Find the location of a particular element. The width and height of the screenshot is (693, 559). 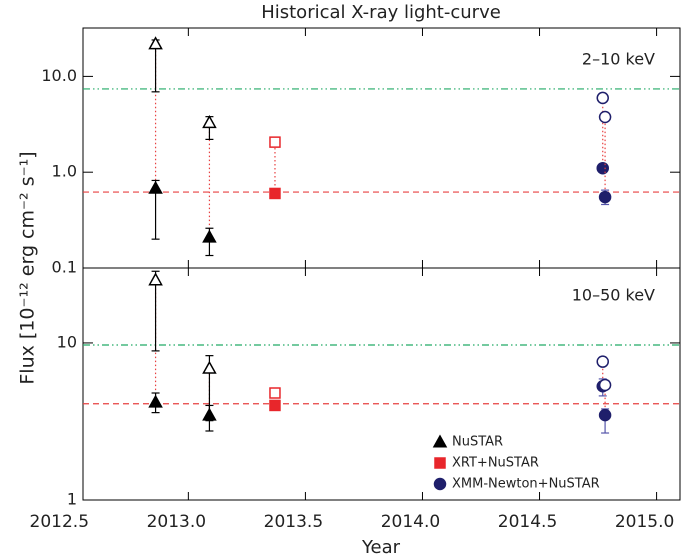

x-tick-label: 2013.5 is located at coordinates (293, 522).